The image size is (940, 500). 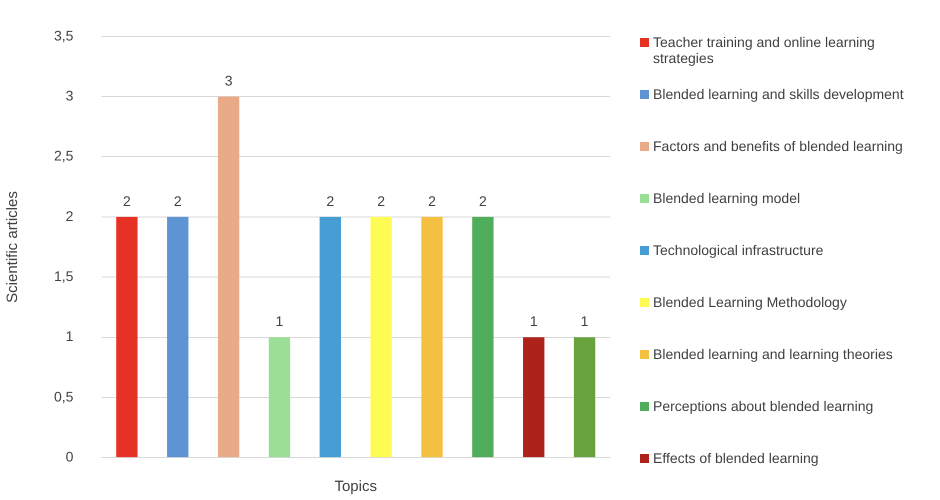 I want to click on y-tick-label: 0, so click(x=70, y=456).